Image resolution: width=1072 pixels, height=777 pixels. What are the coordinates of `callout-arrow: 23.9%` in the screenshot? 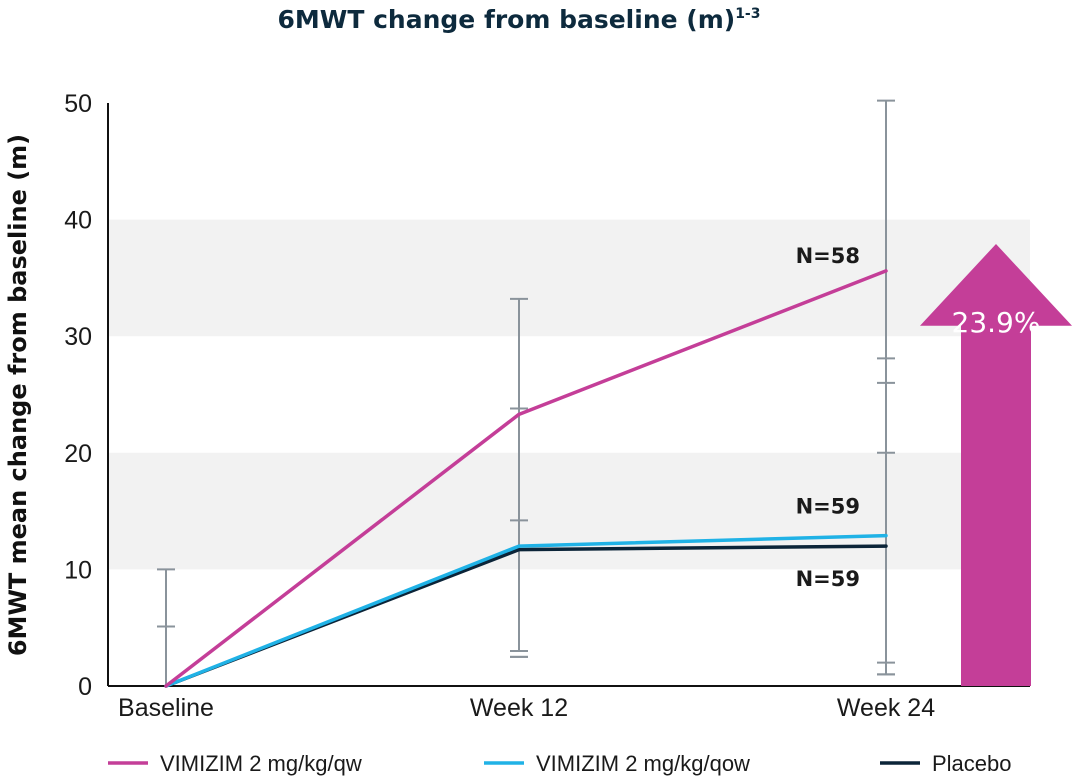 It's located at (996, 465).